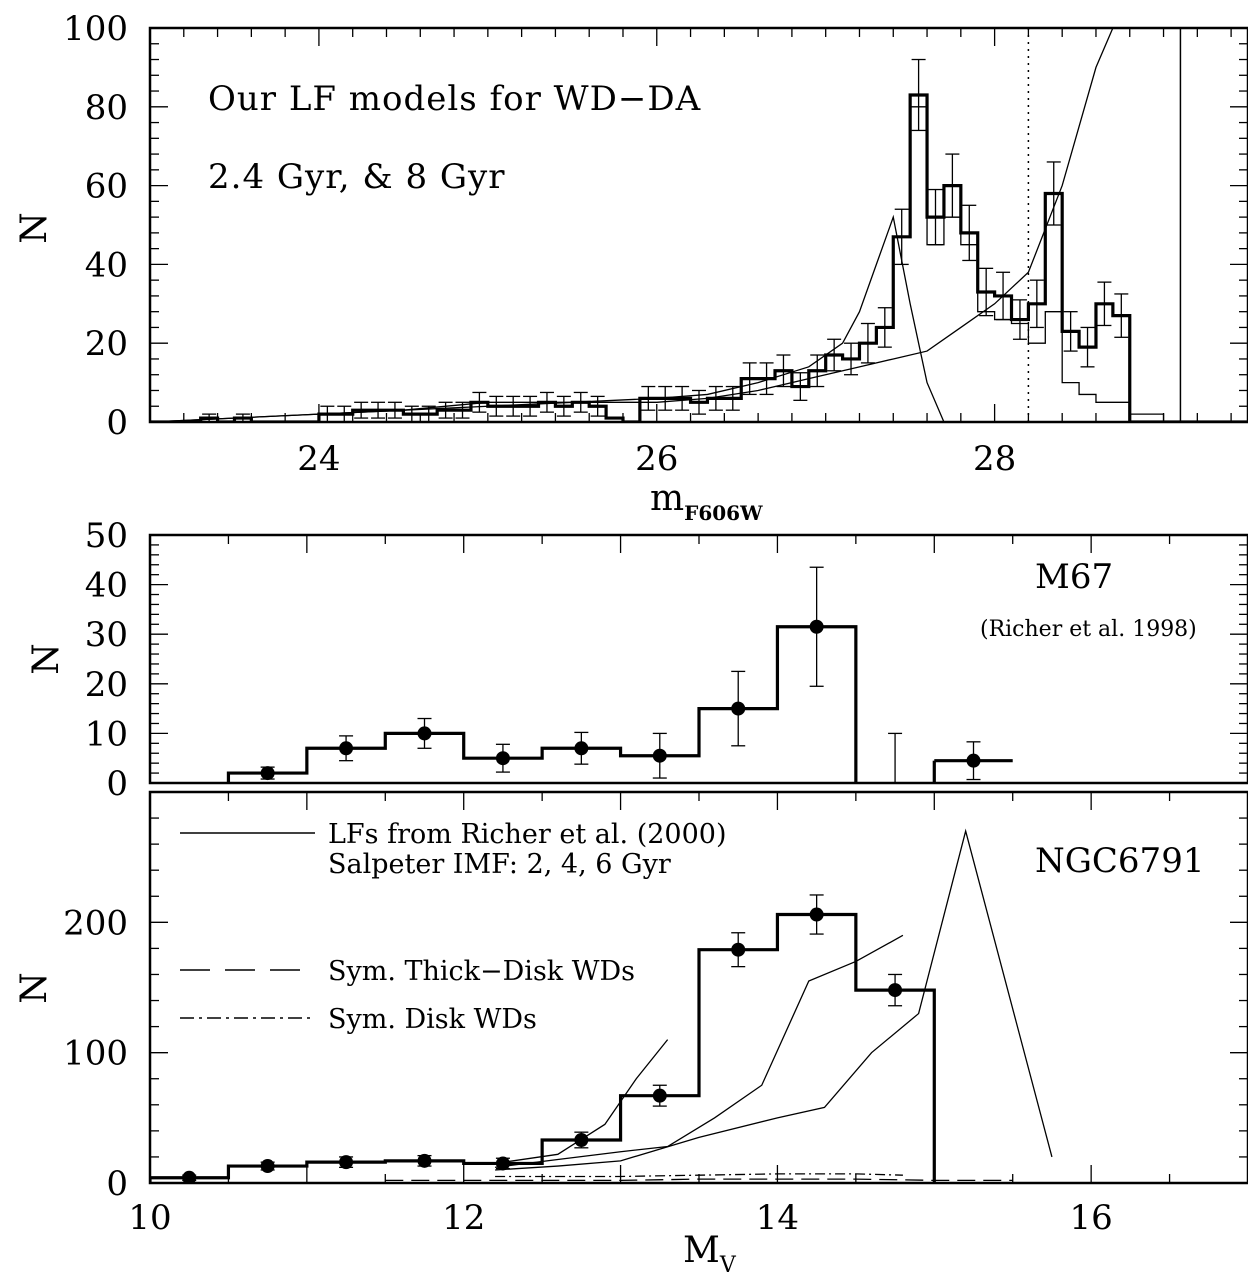  I want to click on ngc6791-histogram, so click(543, 1047).